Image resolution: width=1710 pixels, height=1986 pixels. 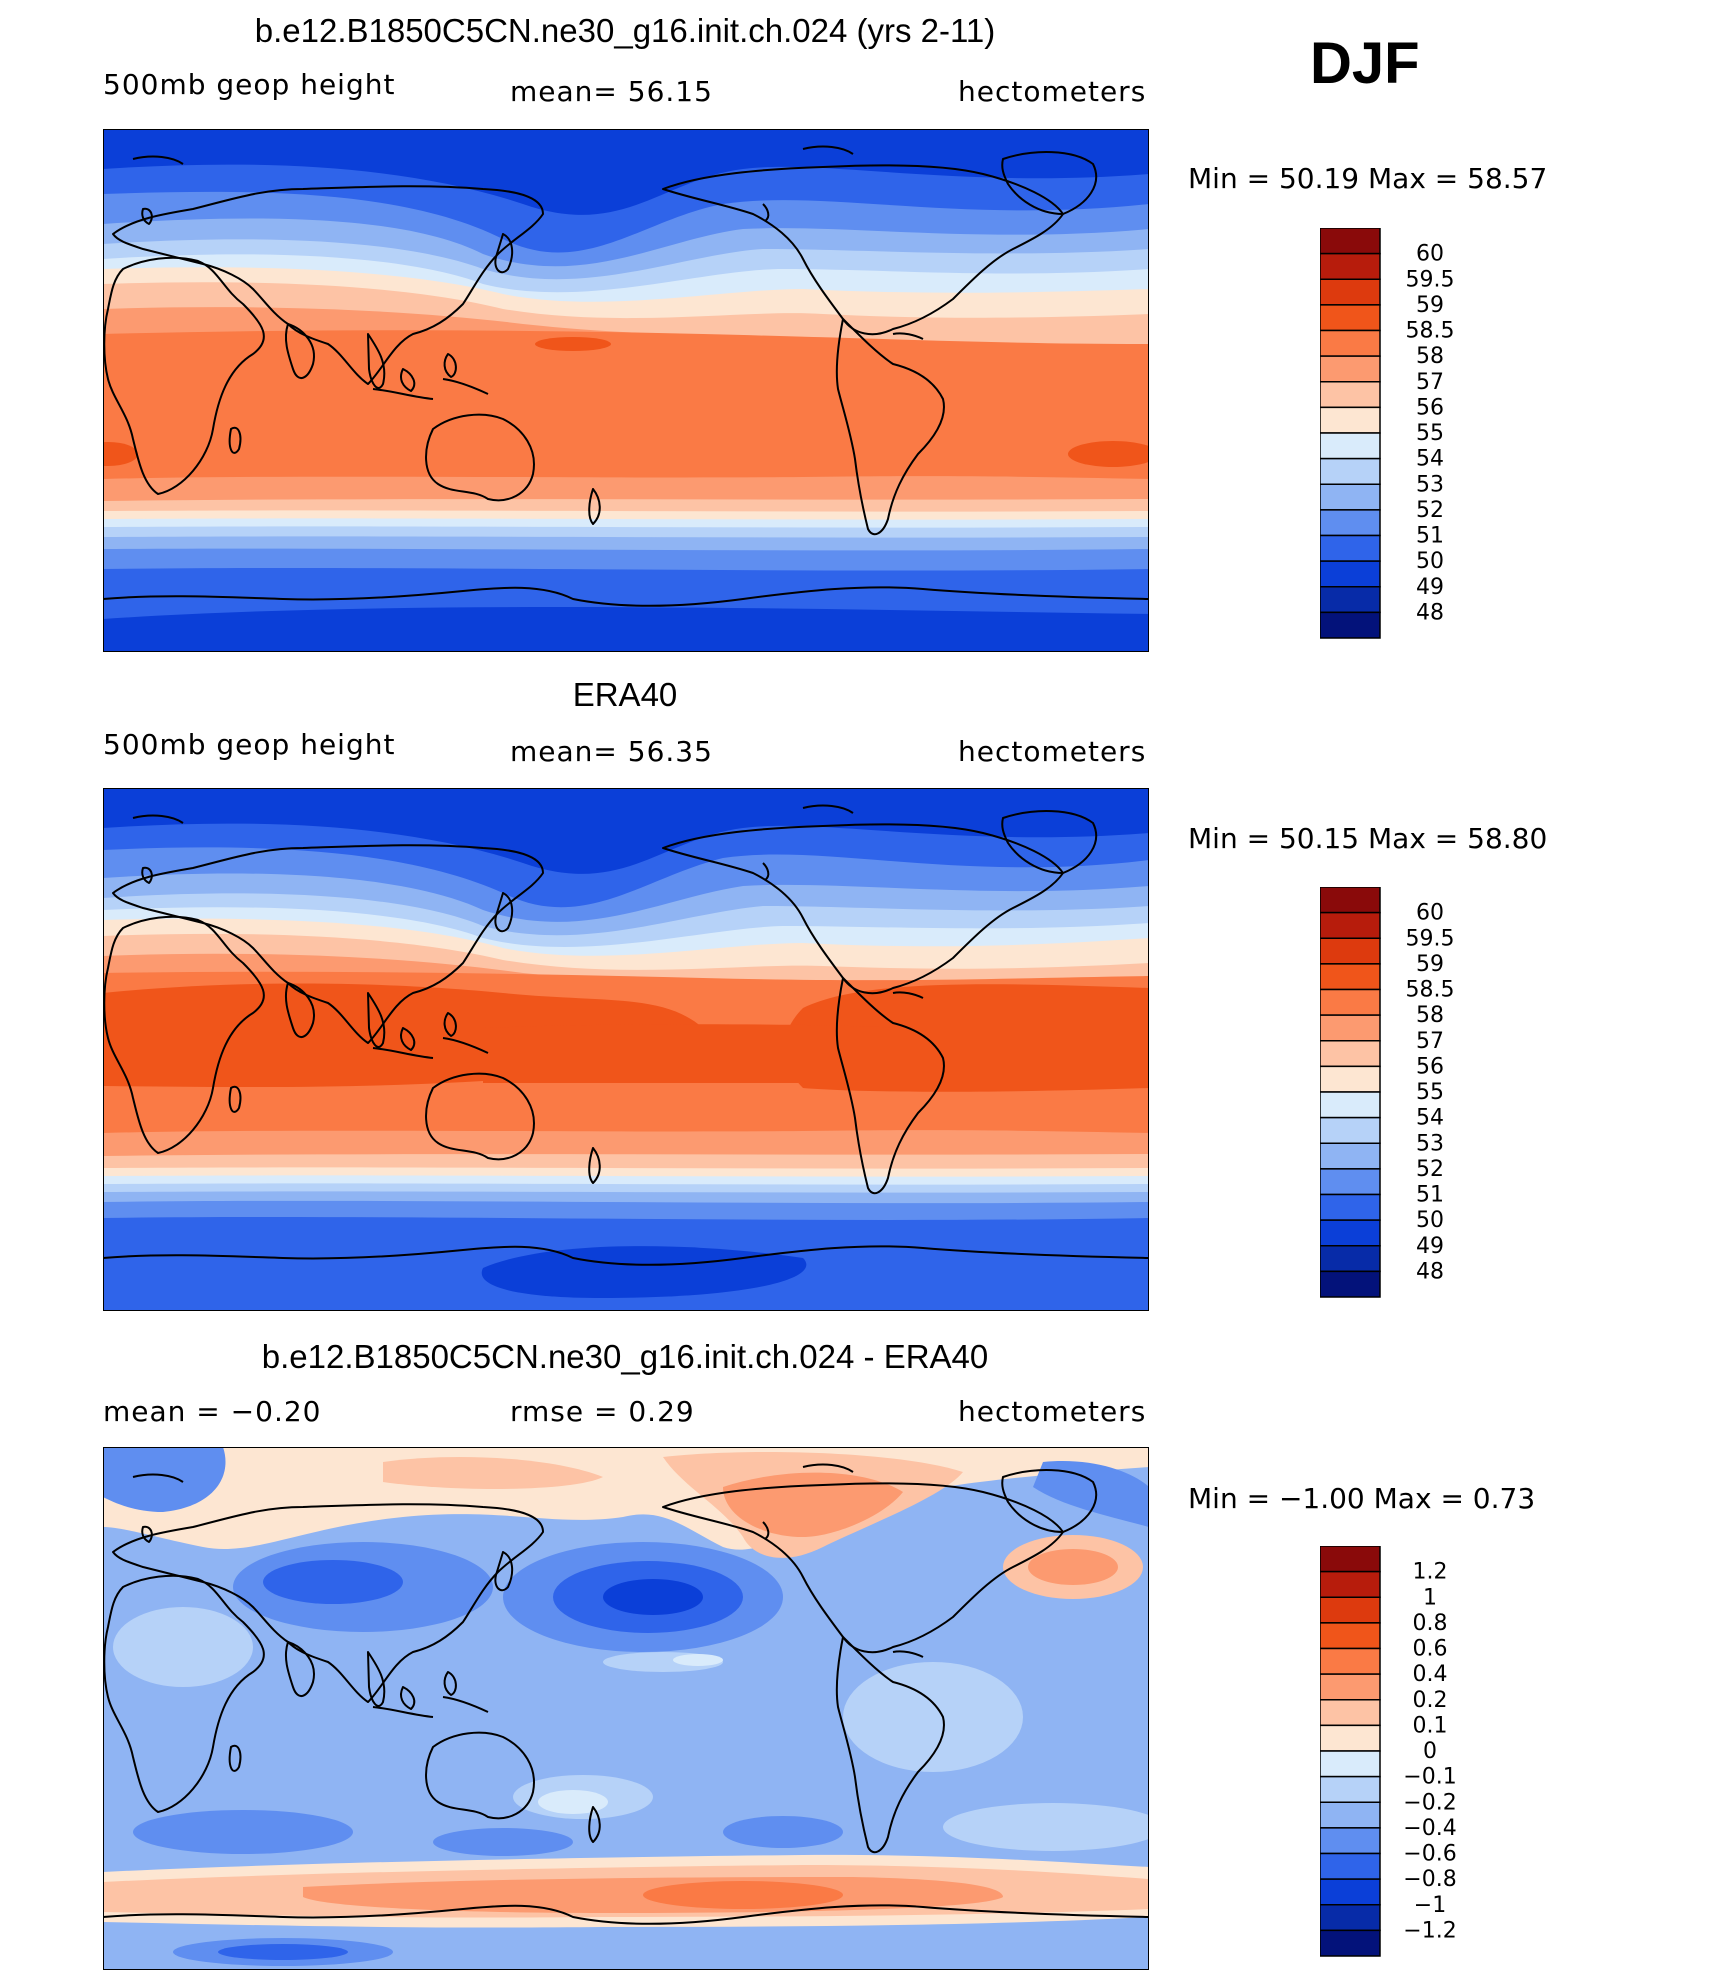 What do you see at coordinates (625, 694) in the screenshot?
I see `panel-2-title: ERA40` at bounding box center [625, 694].